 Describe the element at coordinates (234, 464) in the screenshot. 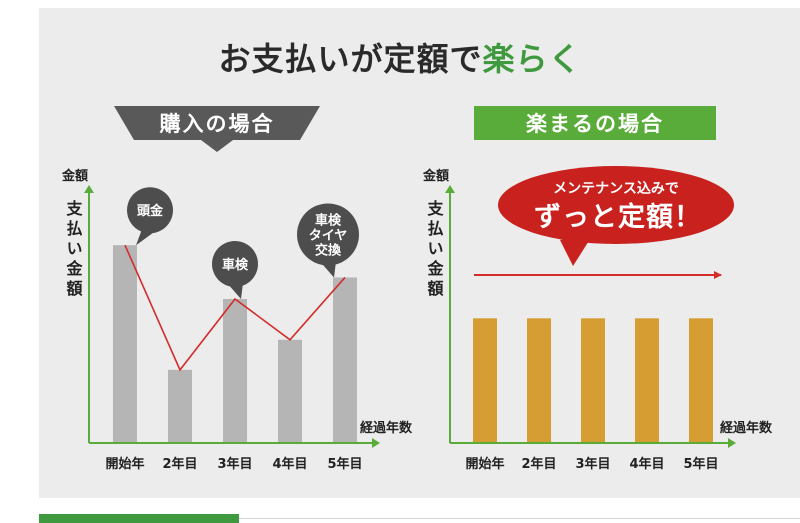

I see `purchase-tick-label-3: 3年目` at that location.